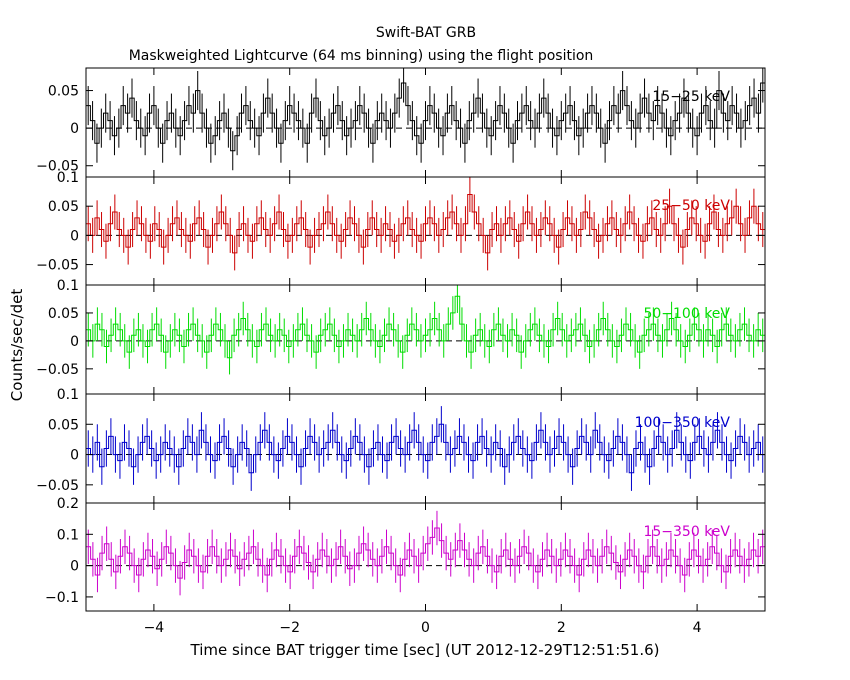 The height and width of the screenshot is (680, 850). Describe the element at coordinates (68, 504) in the screenshot. I see `y-tick-label: 0.2` at that location.